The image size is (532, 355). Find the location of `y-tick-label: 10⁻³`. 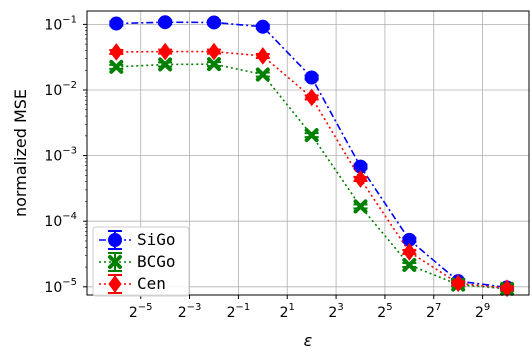

y-tick-label: 10⁻³ is located at coordinates (60, 155).